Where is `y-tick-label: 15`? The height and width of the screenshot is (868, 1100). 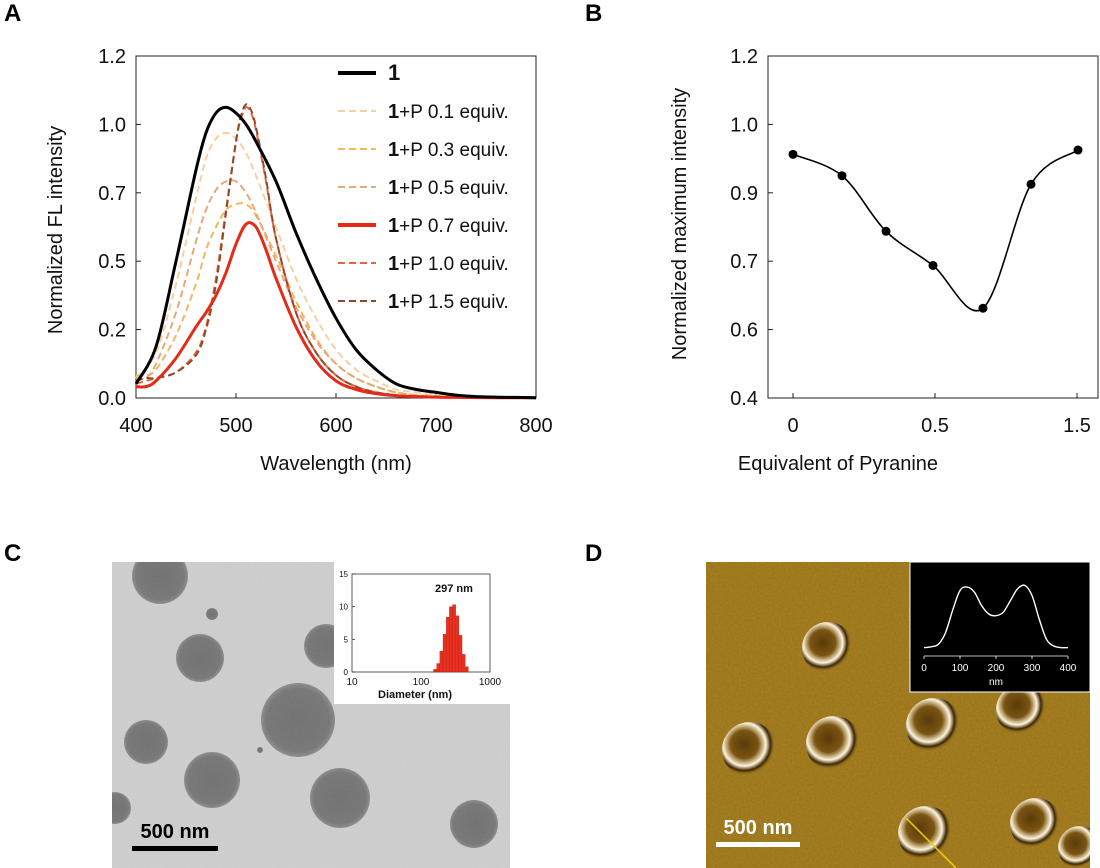
y-tick-label: 15 is located at coordinates (343, 574).